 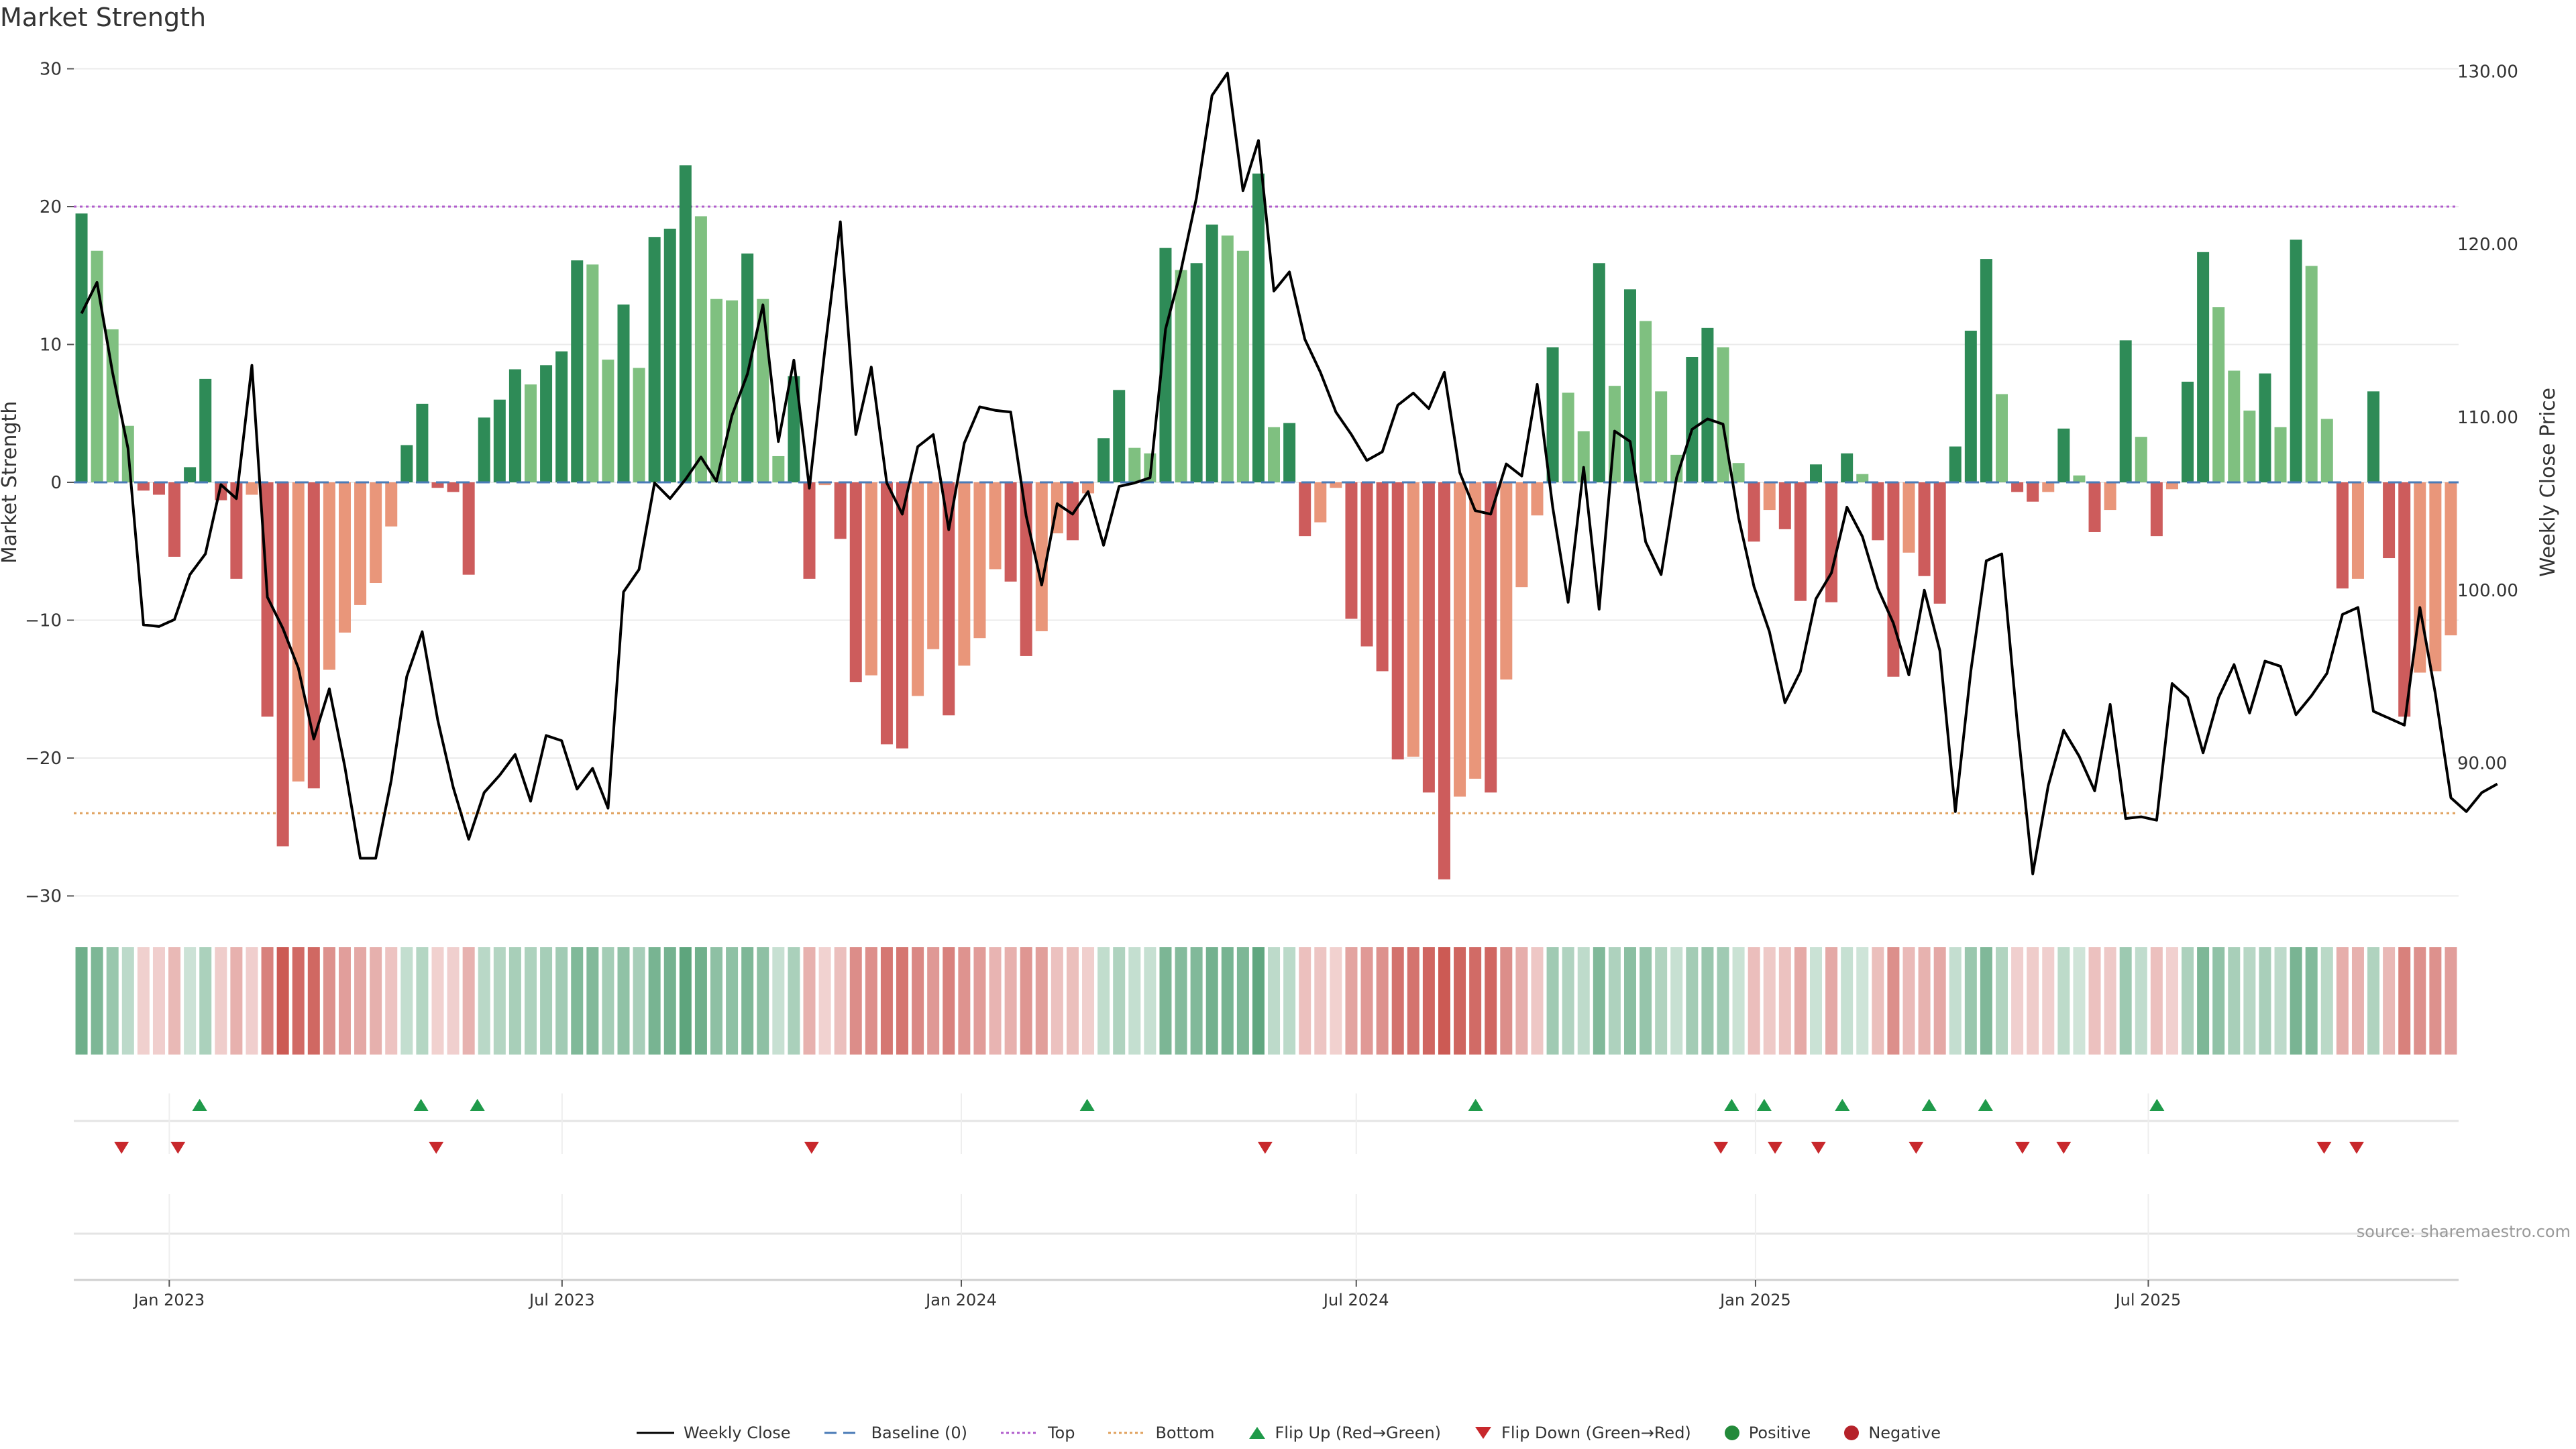 What do you see at coordinates (843, 1433) in the screenshot?
I see `legend-dash-icon` at bounding box center [843, 1433].